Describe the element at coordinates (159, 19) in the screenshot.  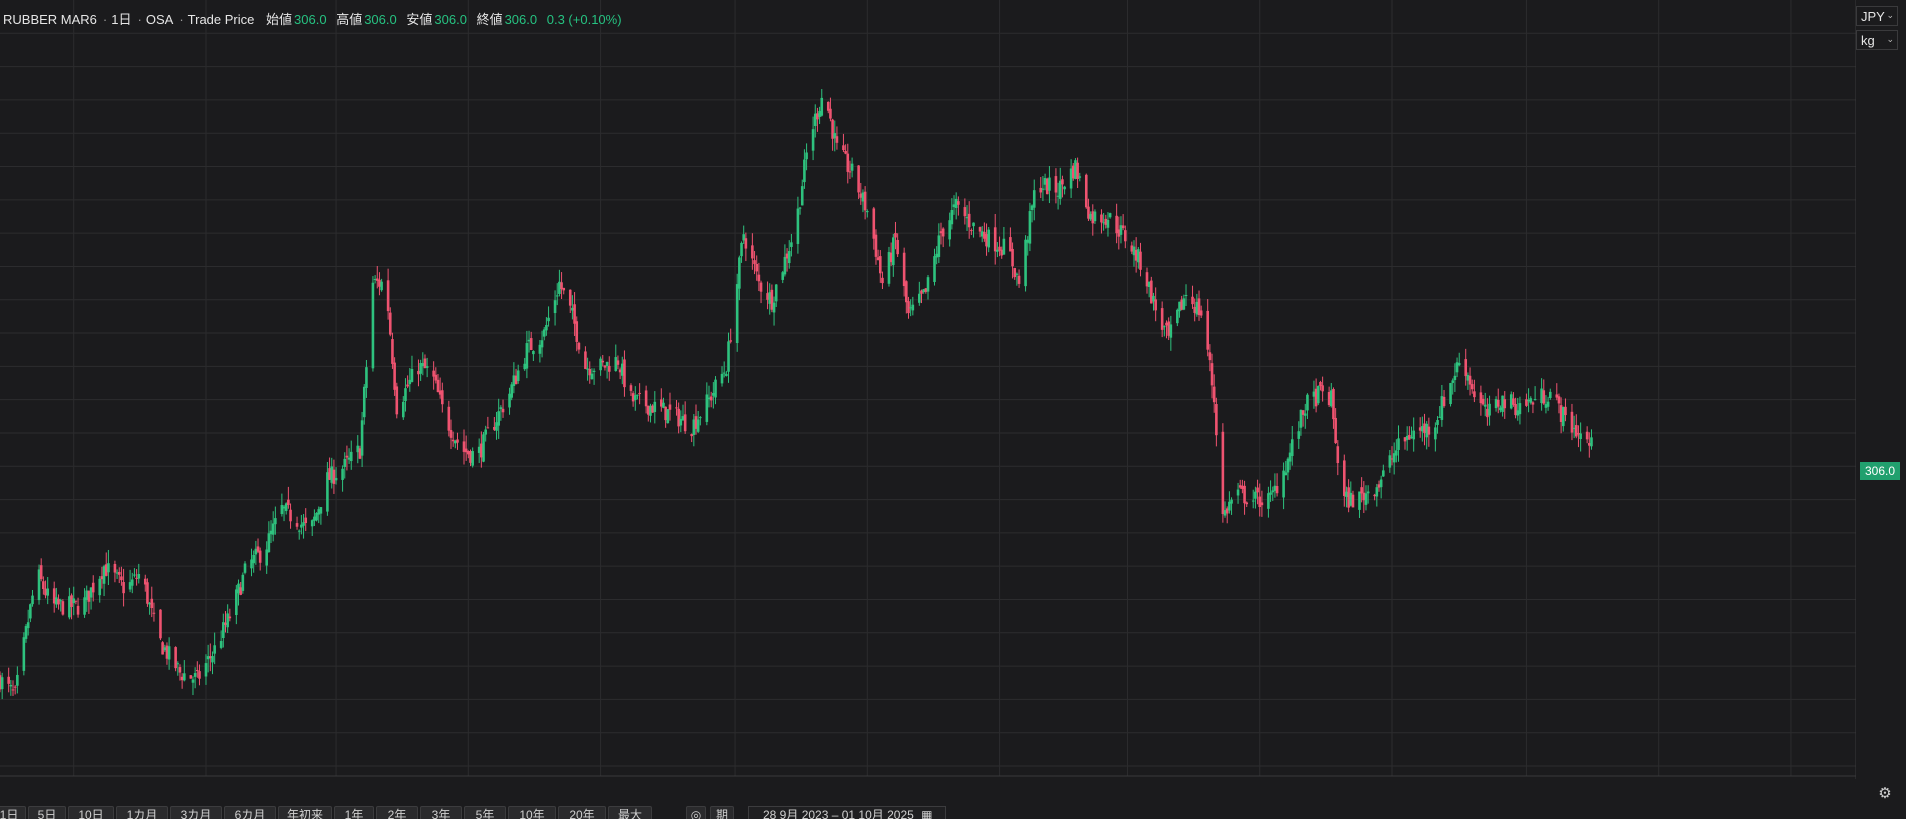
I see `legend-exchange: OSA` at that location.